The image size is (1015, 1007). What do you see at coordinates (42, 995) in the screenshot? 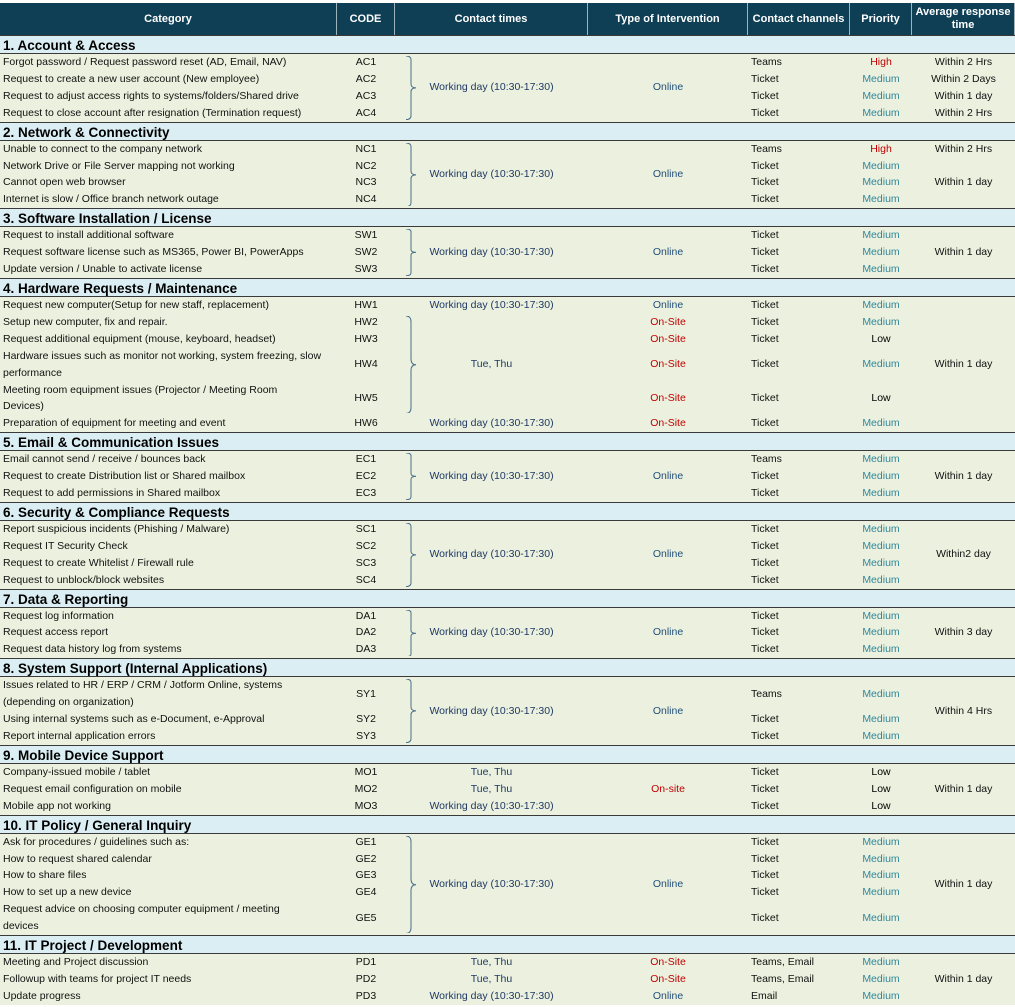
I see `category-cell: Update progress` at bounding box center [42, 995].